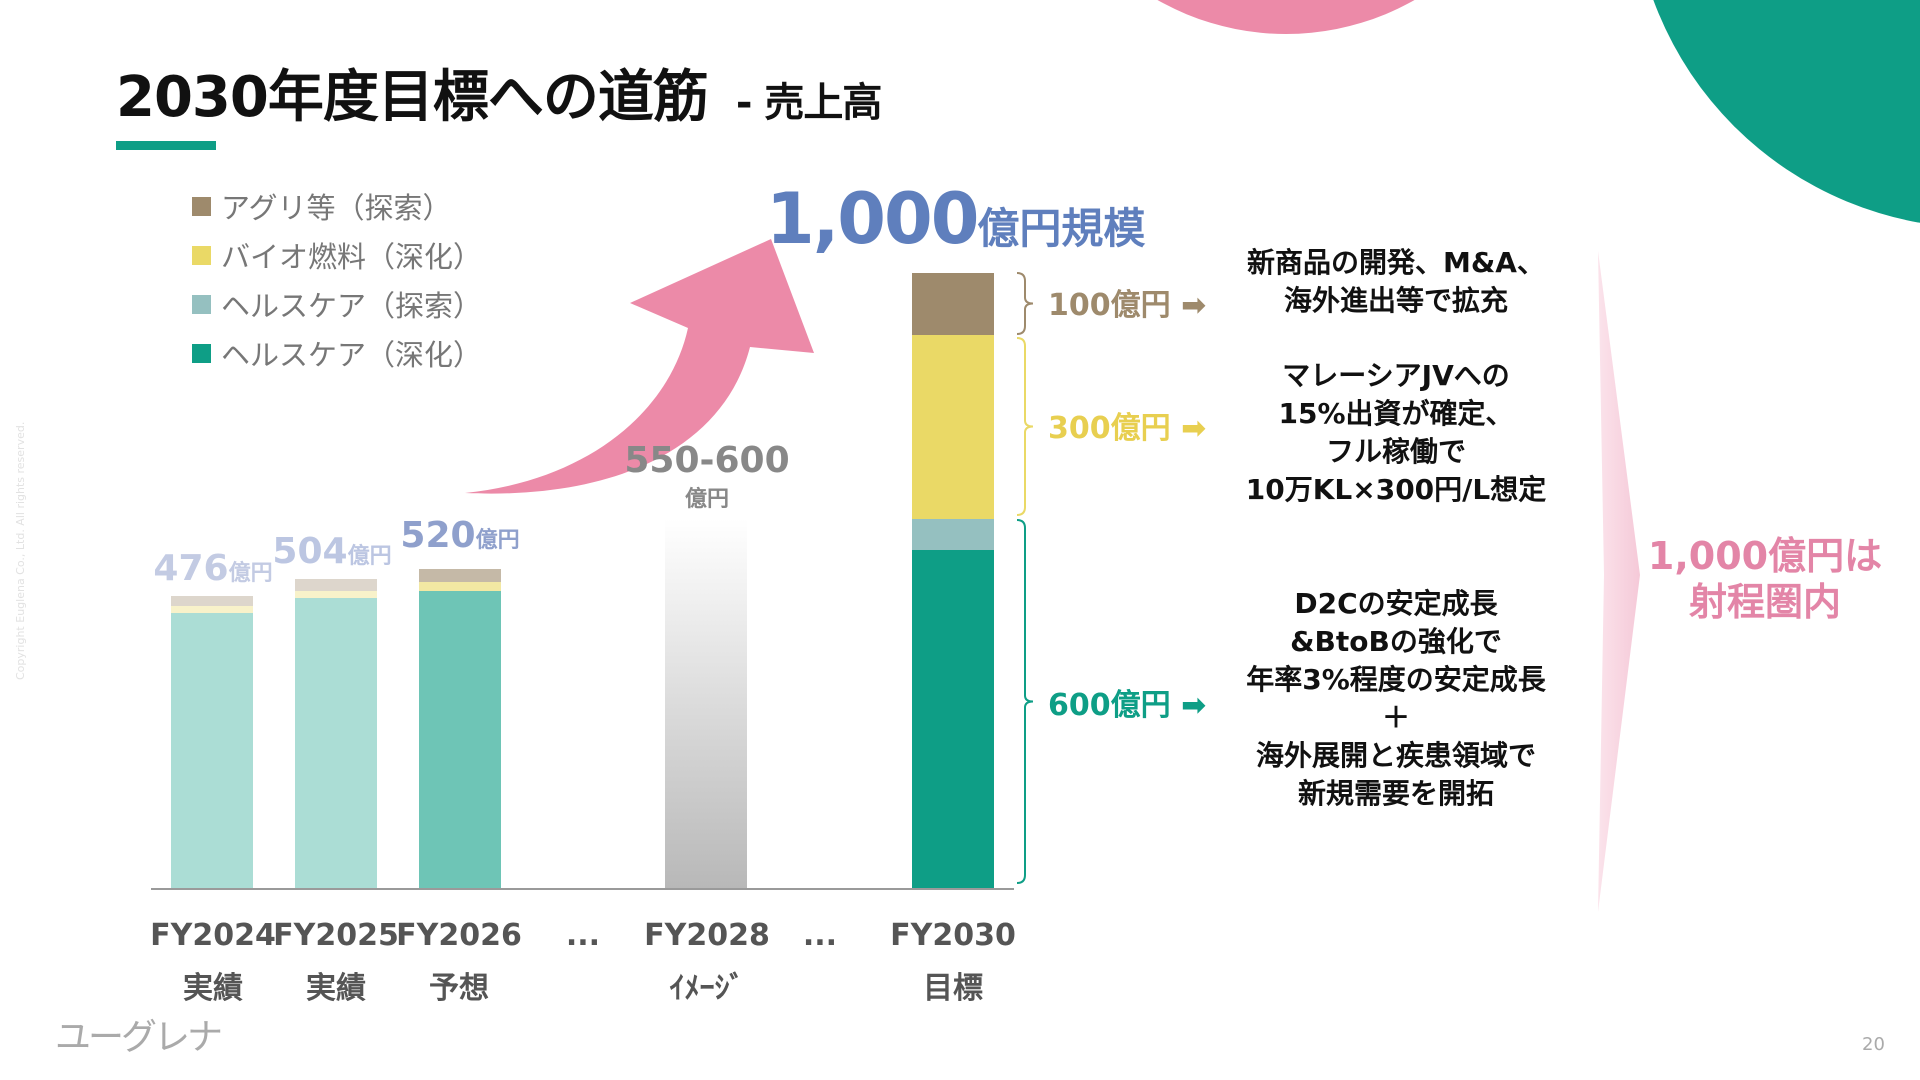  What do you see at coordinates (1873, 1044) in the screenshot?
I see `page-number: 20` at bounding box center [1873, 1044].